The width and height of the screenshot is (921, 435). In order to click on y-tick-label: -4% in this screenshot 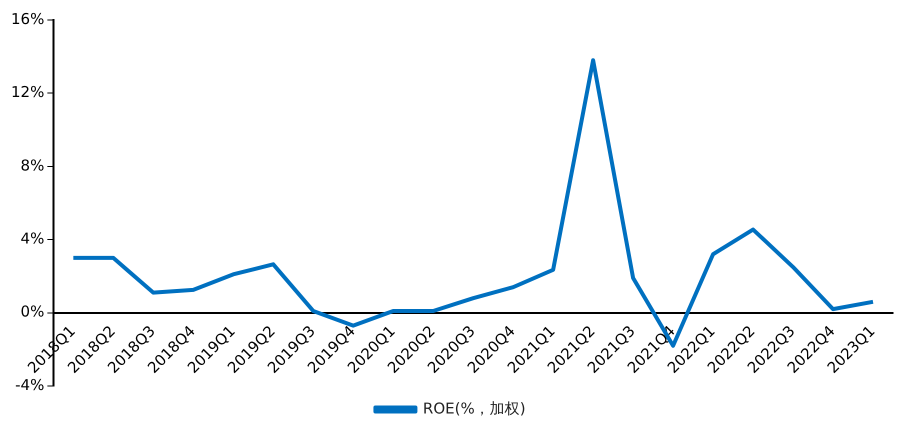, I will do `click(29, 385)`.